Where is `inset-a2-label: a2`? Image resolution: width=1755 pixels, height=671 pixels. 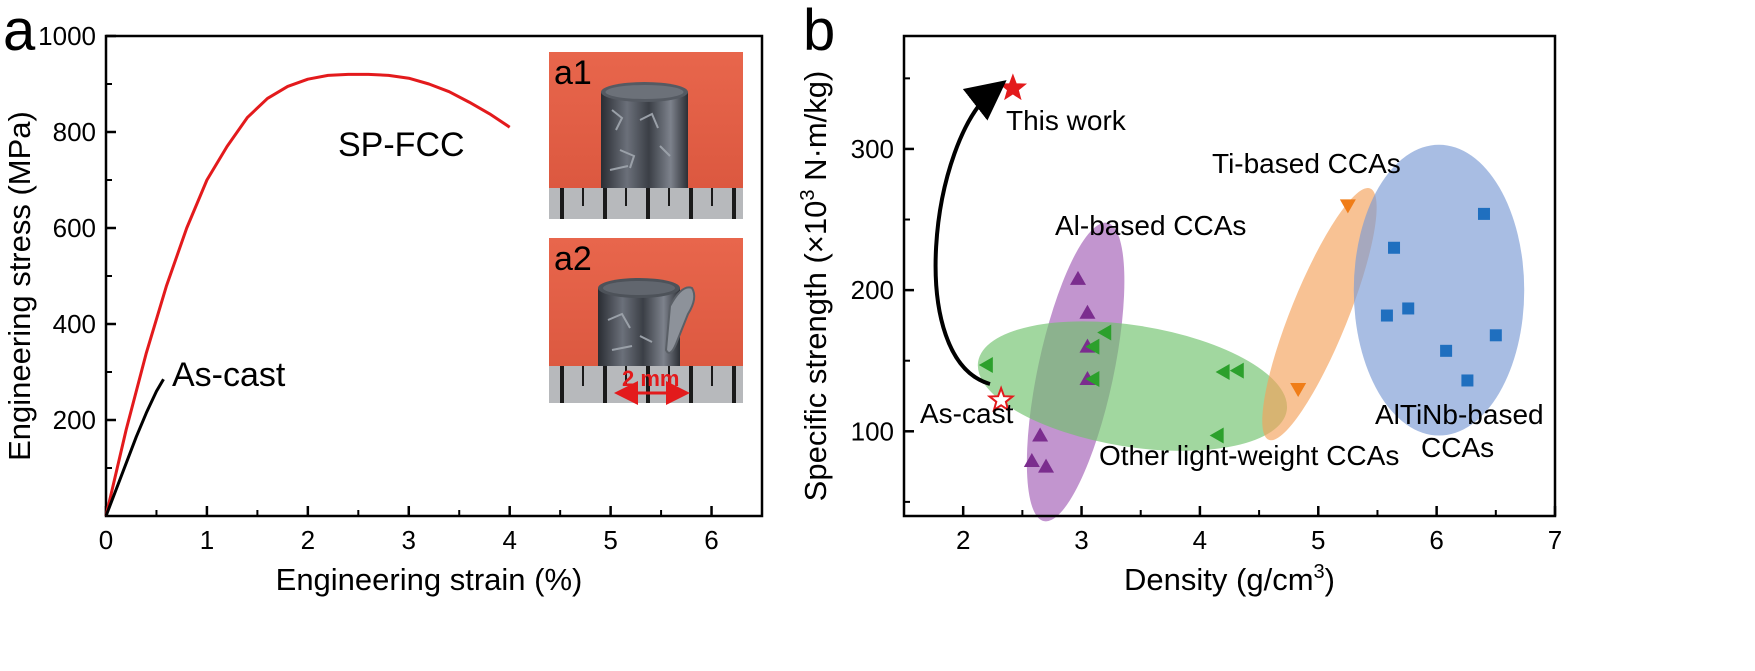
inset-a2-label: a2 is located at coordinates (573, 259).